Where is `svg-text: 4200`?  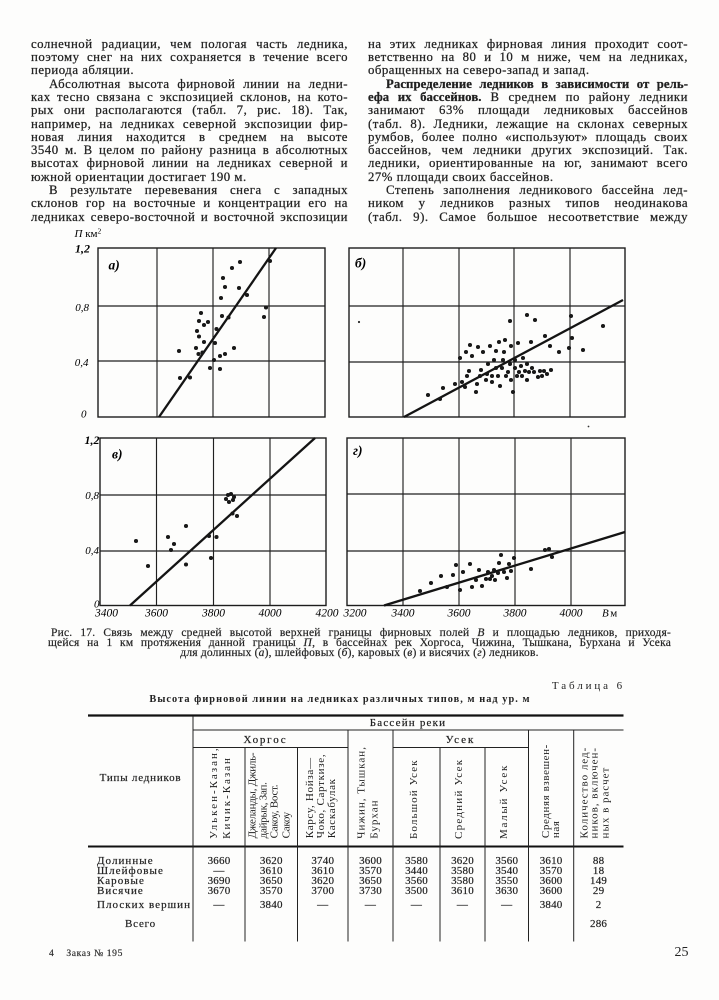 svg-text: 4200 is located at coordinates (327, 614).